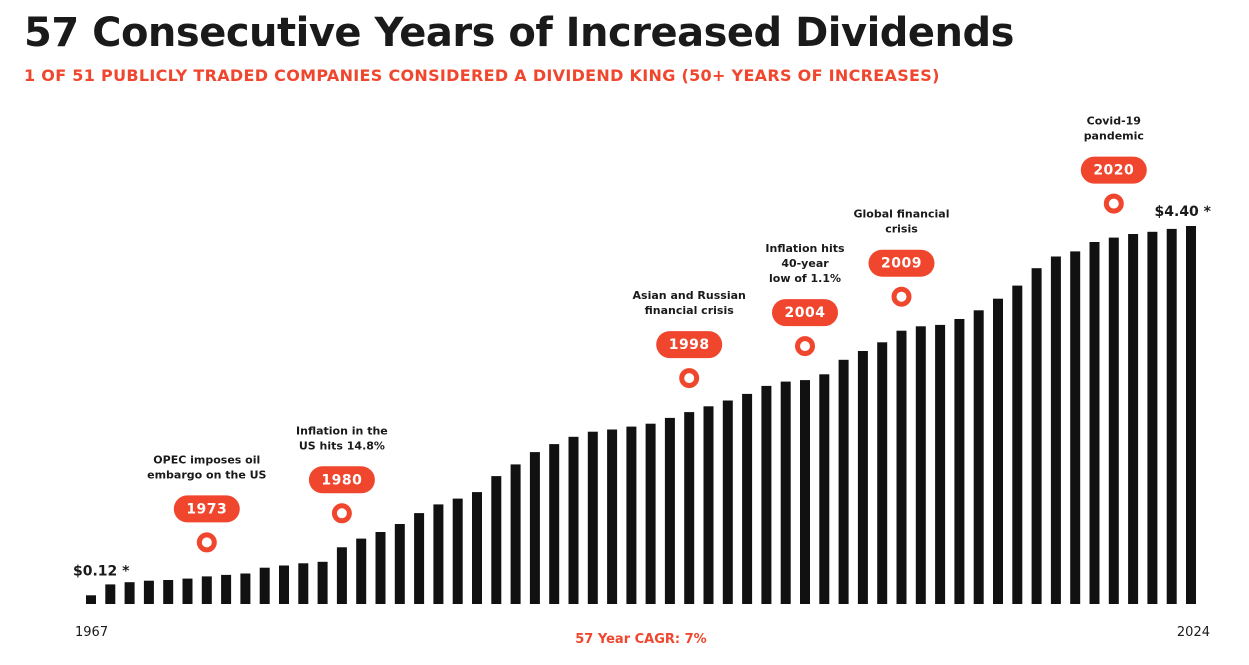 This screenshot has width=1249, height=665. I want to click on bar-2023, so click(1171, 416).